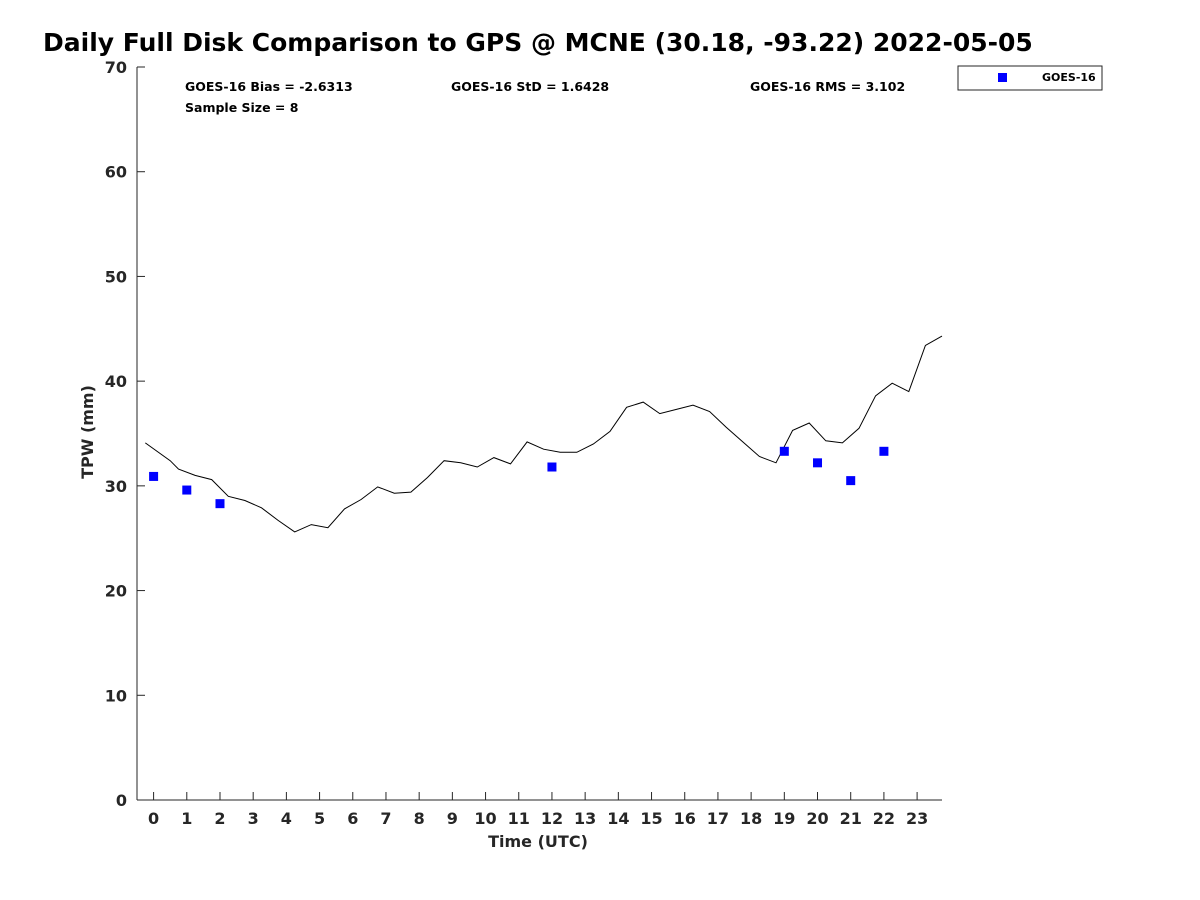 The width and height of the screenshot is (1200, 900). What do you see at coordinates (817, 818) in the screenshot?
I see `x-tick-label: 20` at bounding box center [817, 818].